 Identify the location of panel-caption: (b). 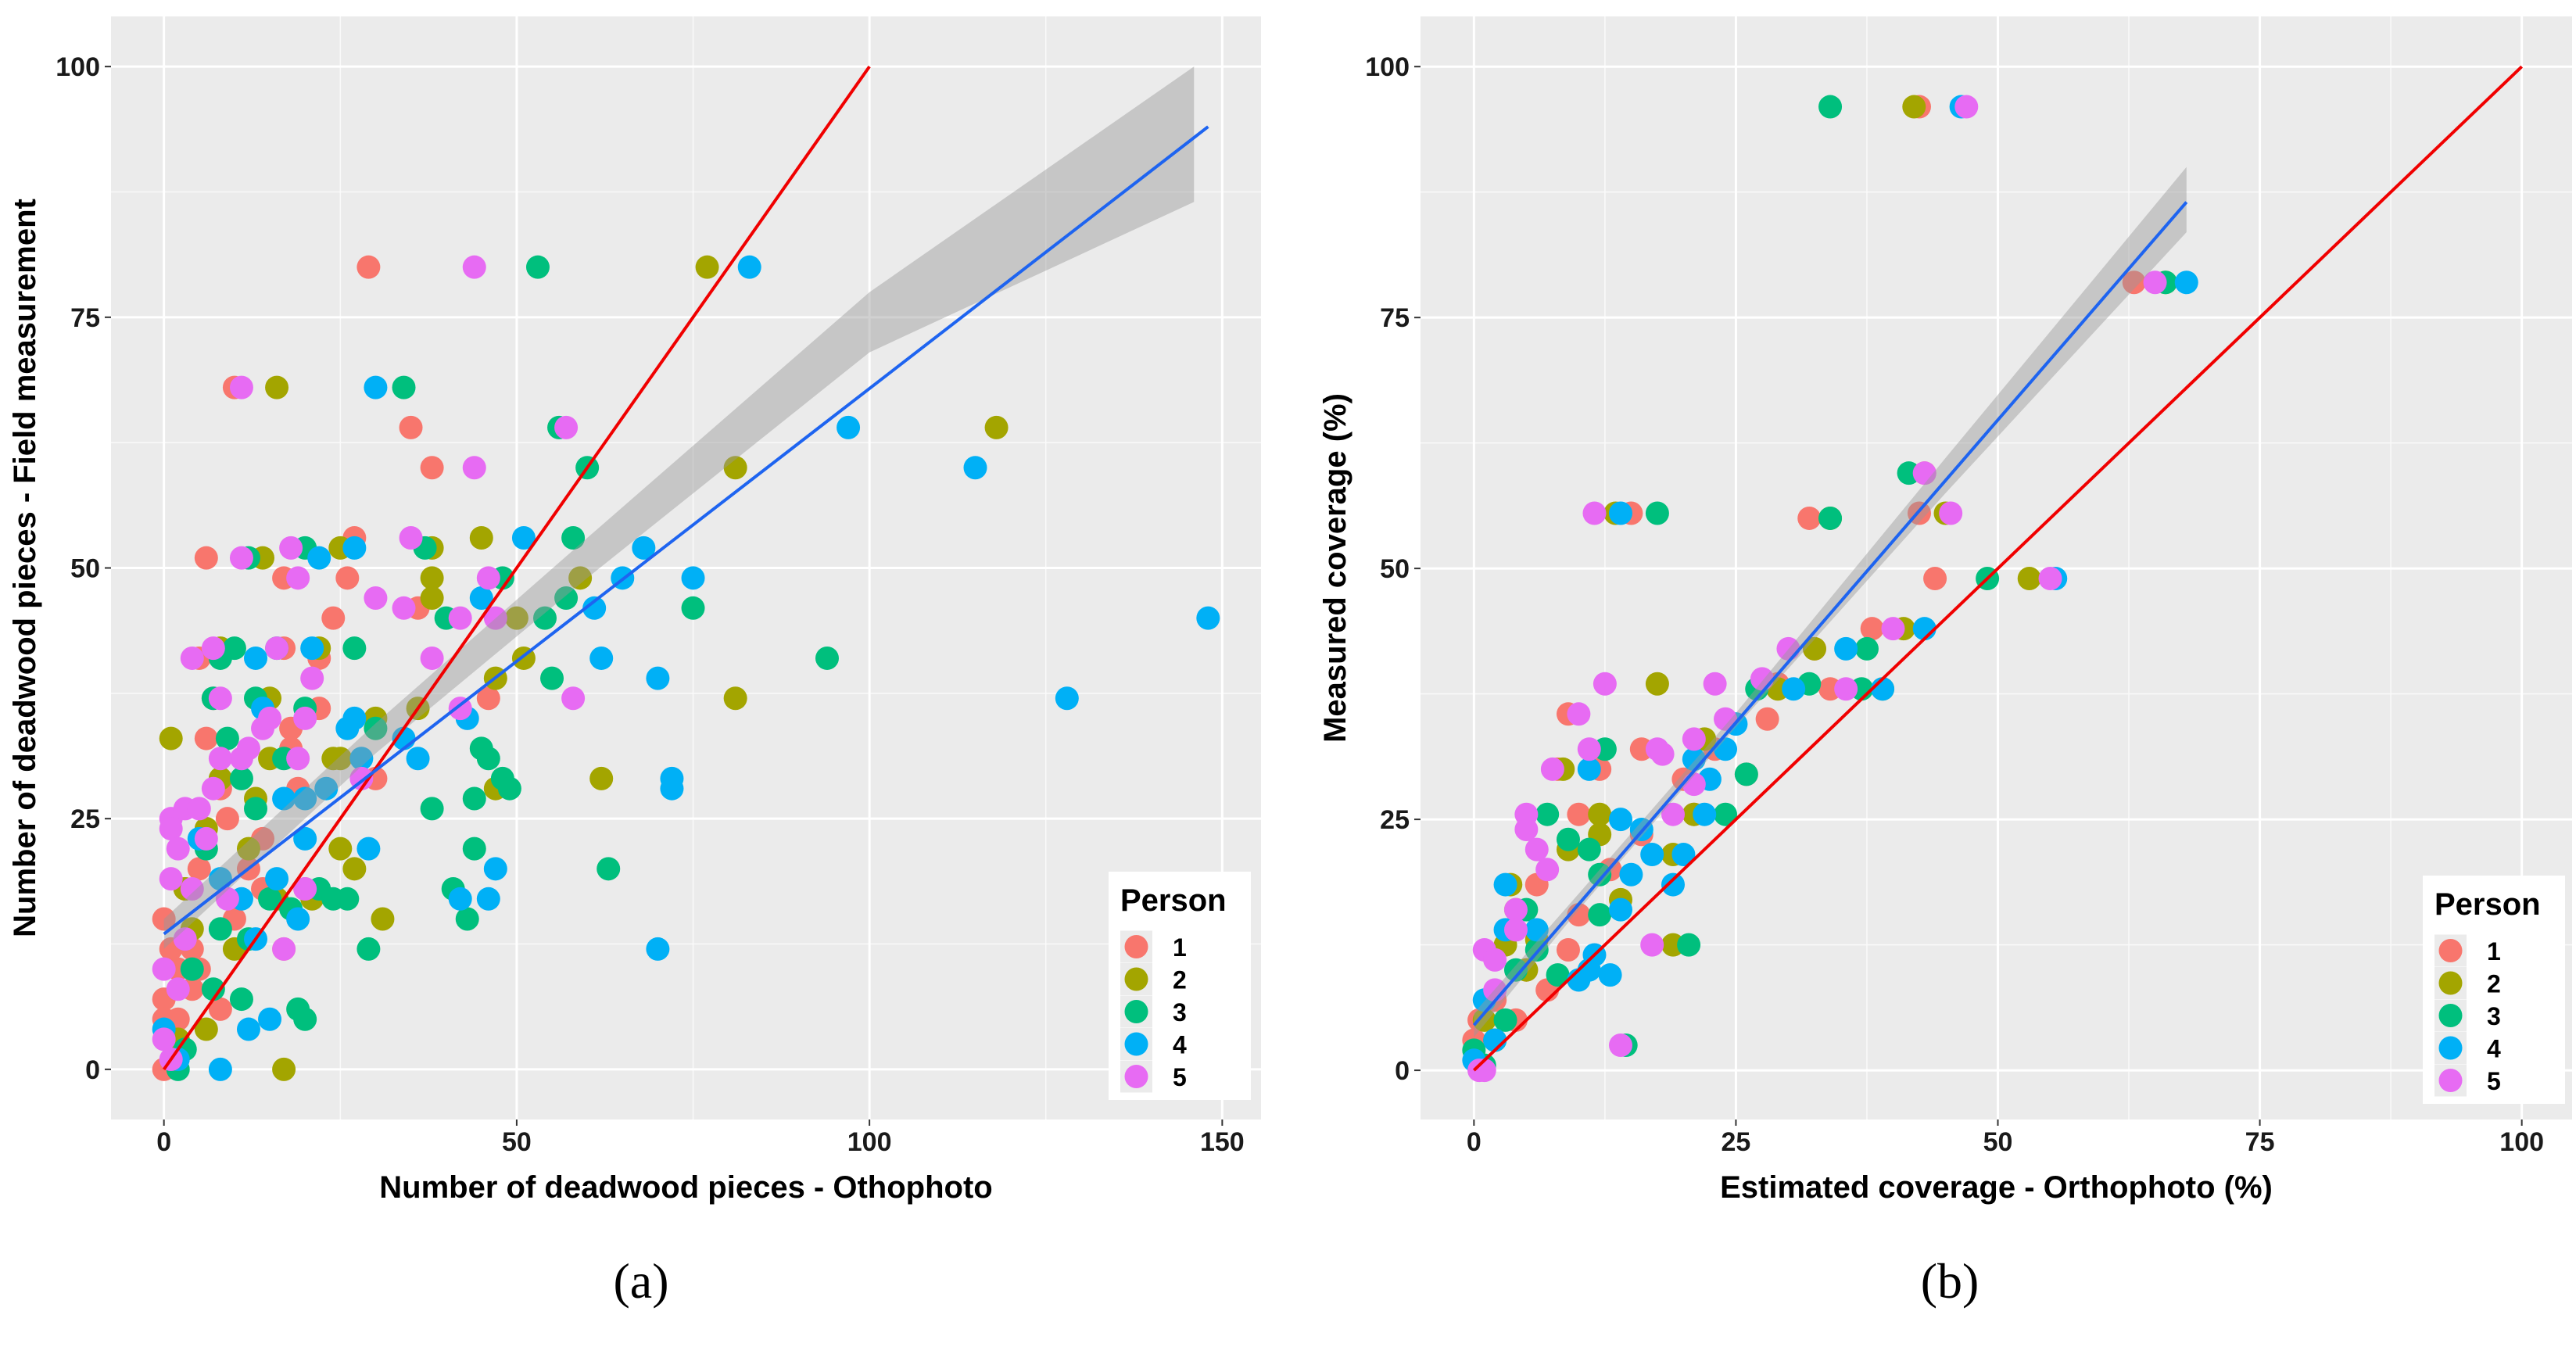
(1950, 1281).